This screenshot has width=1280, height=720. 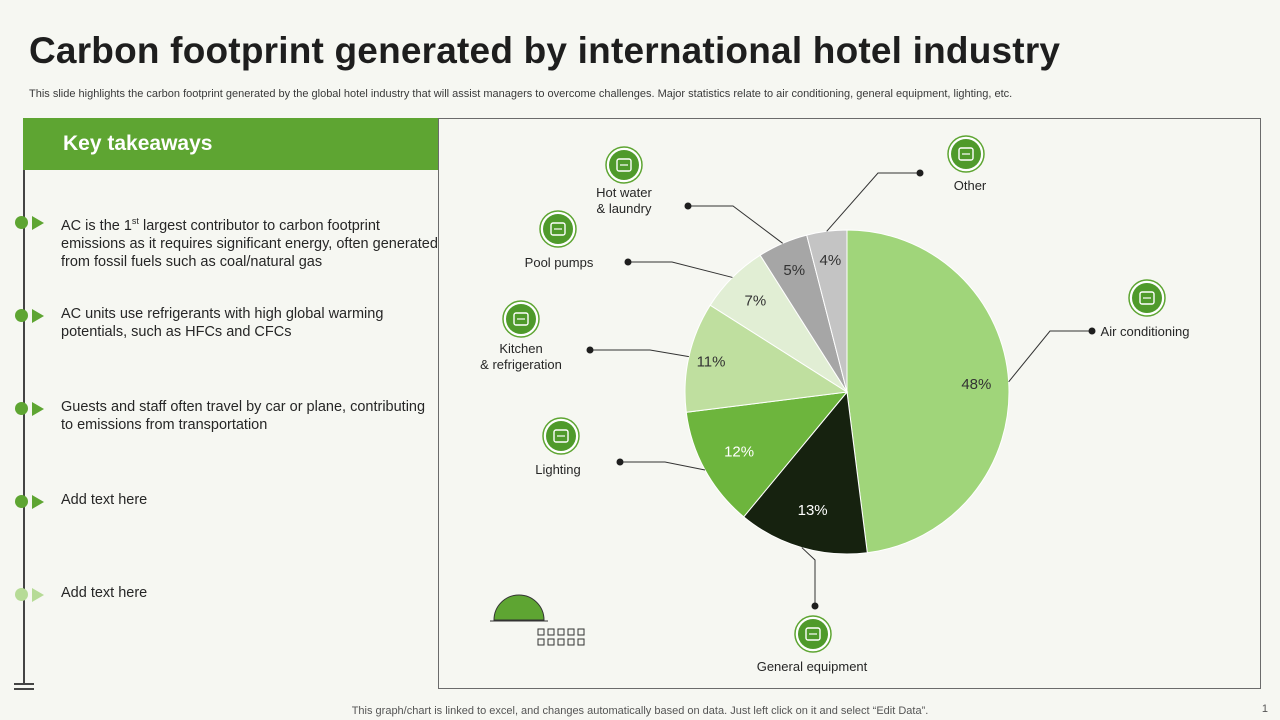 What do you see at coordinates (521, 319) in the screenshot?
I see `refrigerator-icon` at bounding box center [521, 319].